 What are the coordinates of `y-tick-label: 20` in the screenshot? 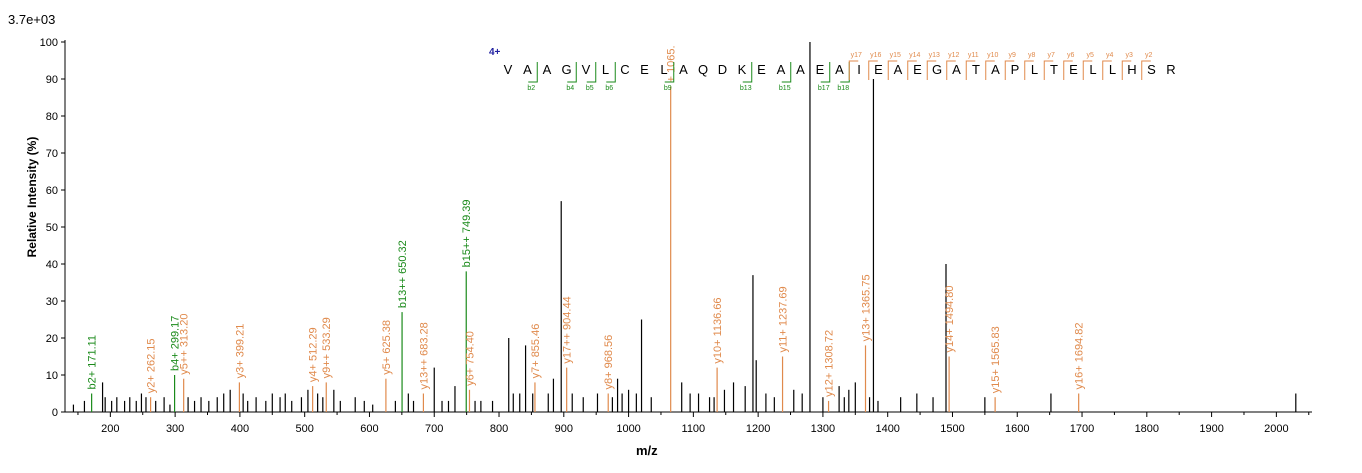 It's located at (52, 339).